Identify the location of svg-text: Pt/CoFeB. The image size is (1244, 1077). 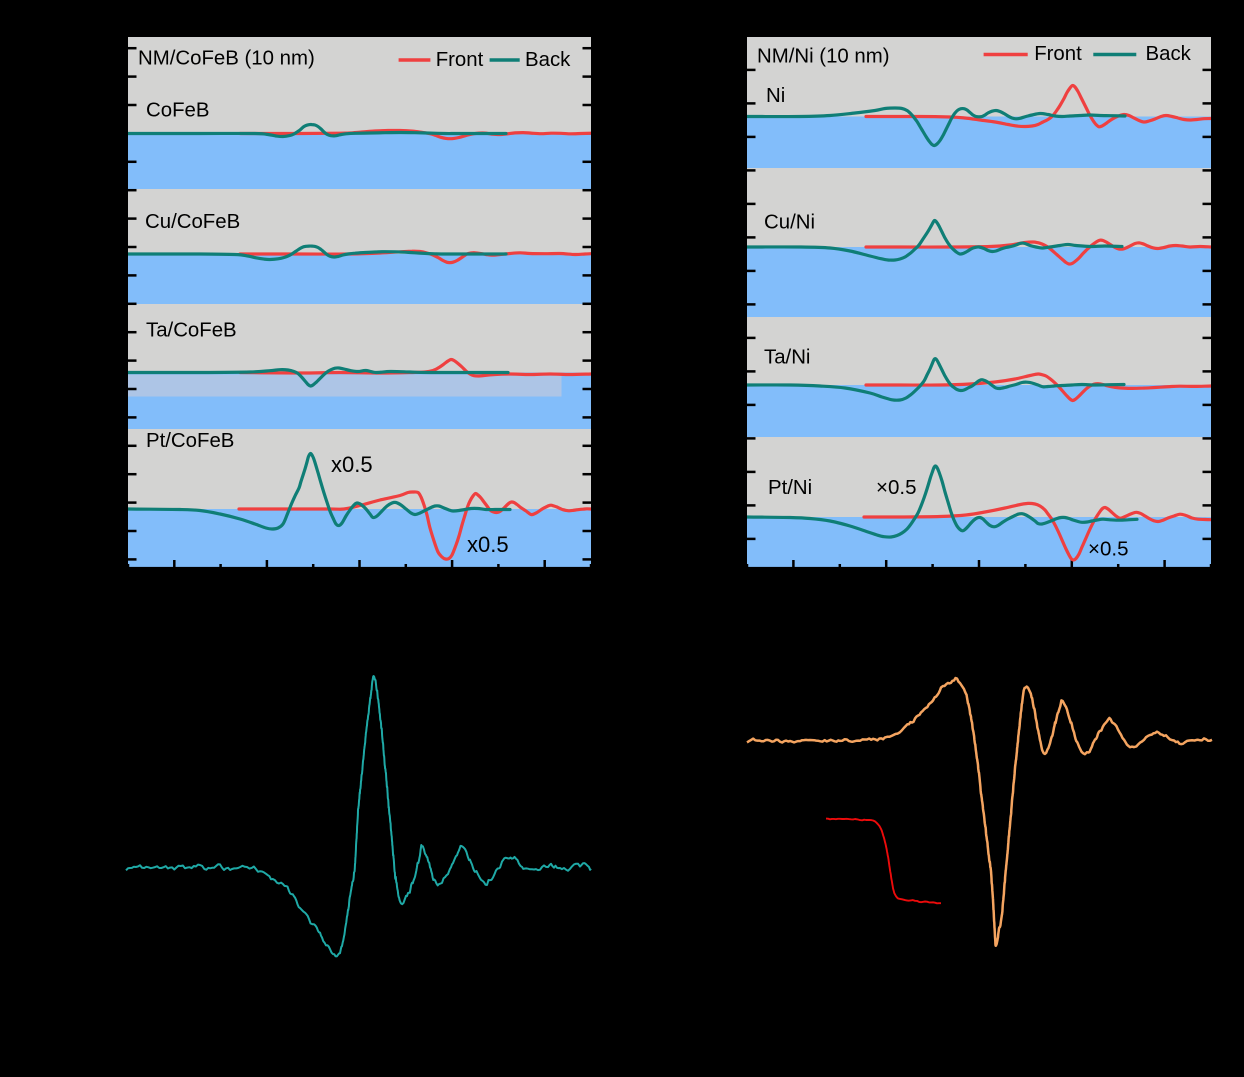
(190, 441).